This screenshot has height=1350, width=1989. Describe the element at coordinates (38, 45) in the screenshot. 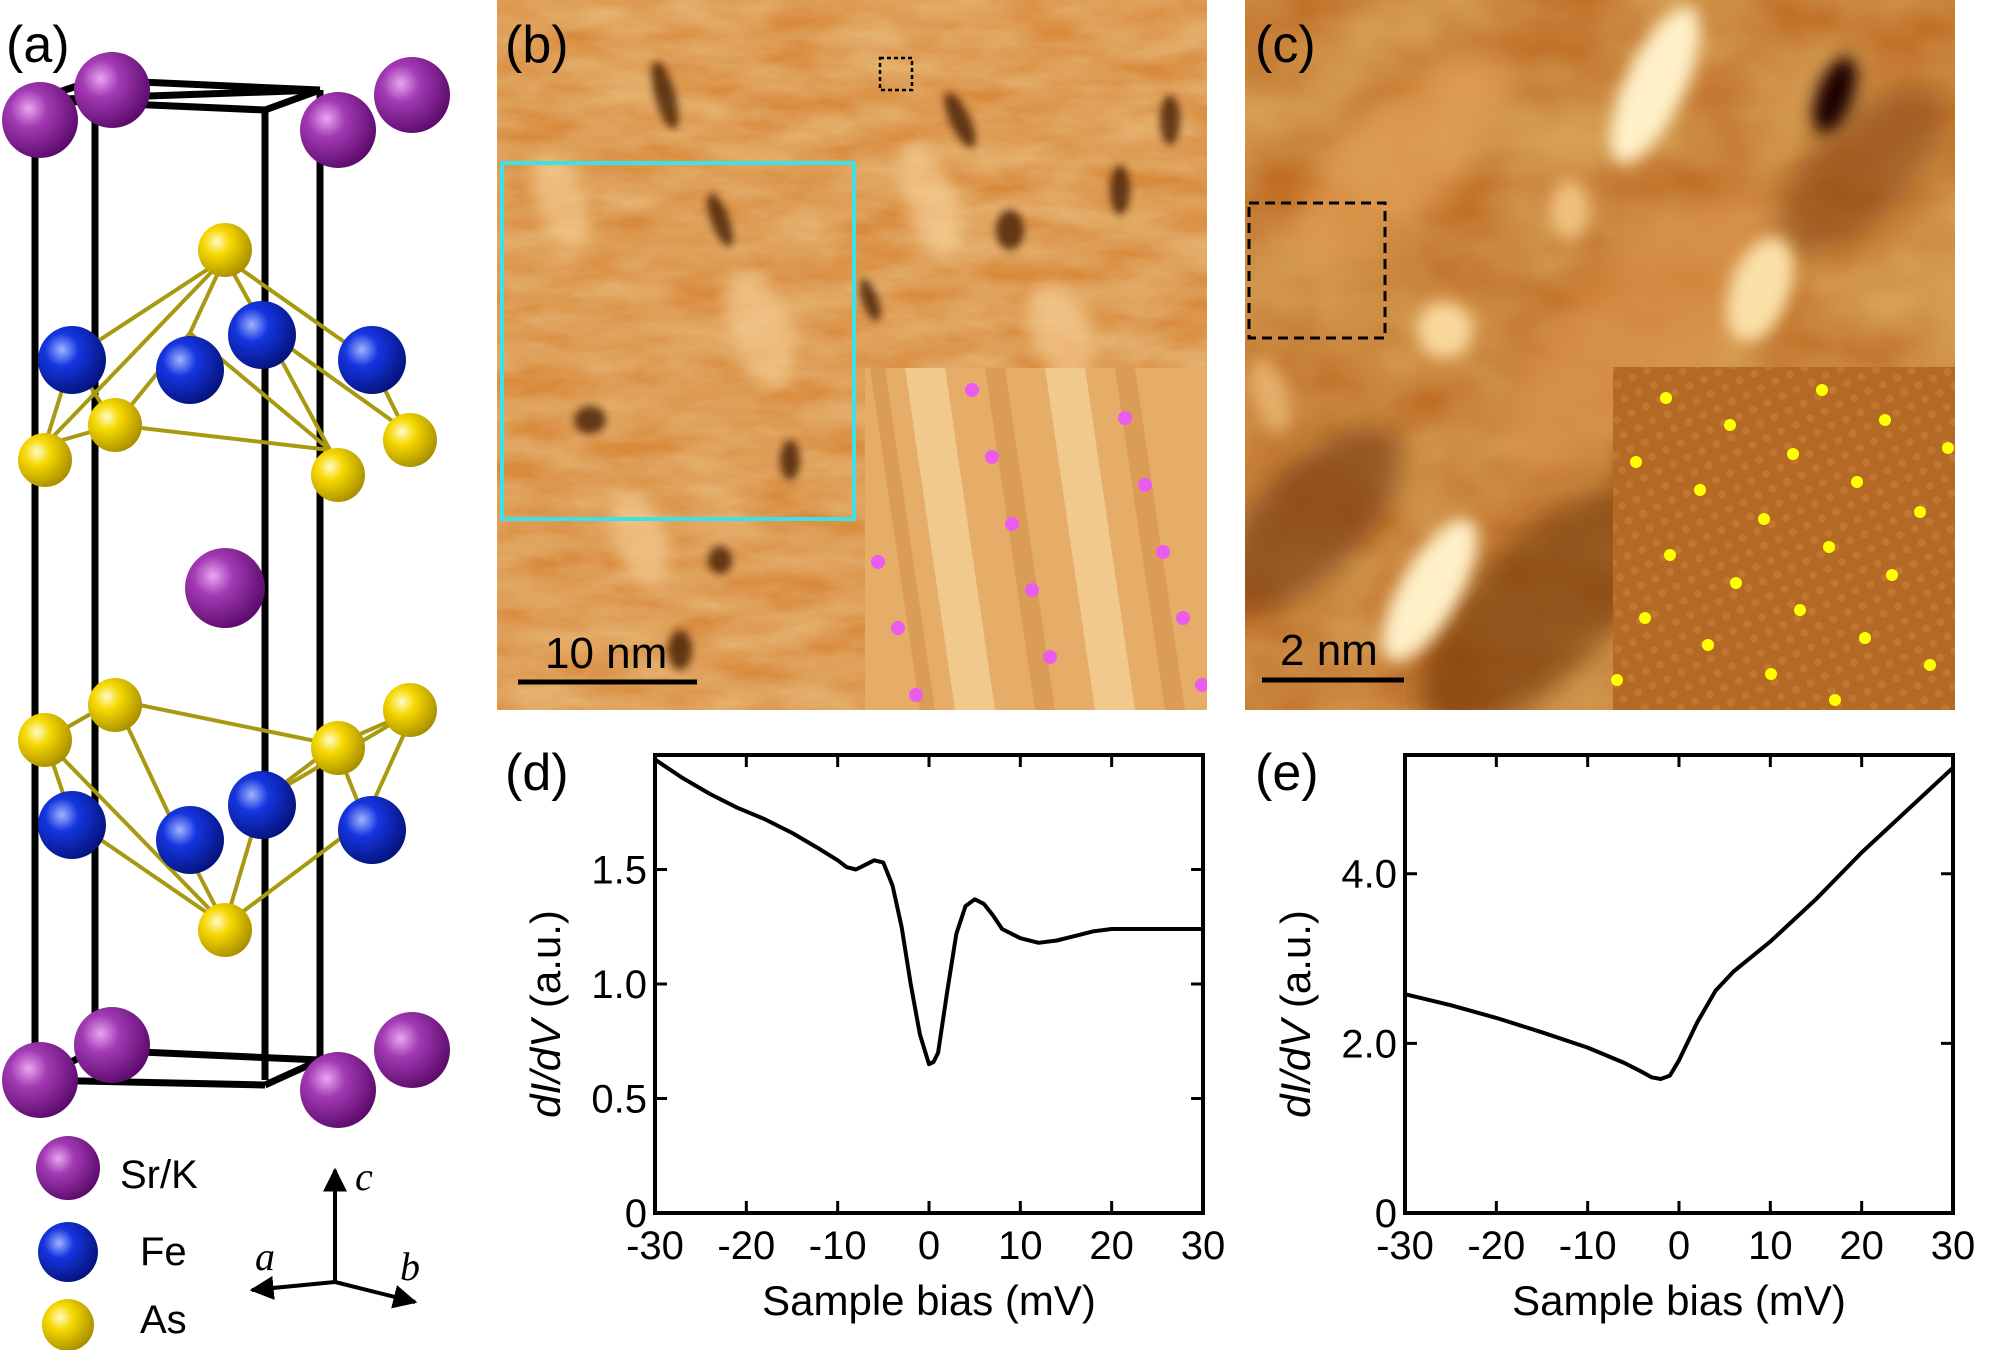

I see `panel-a-label: (a)` at that location.